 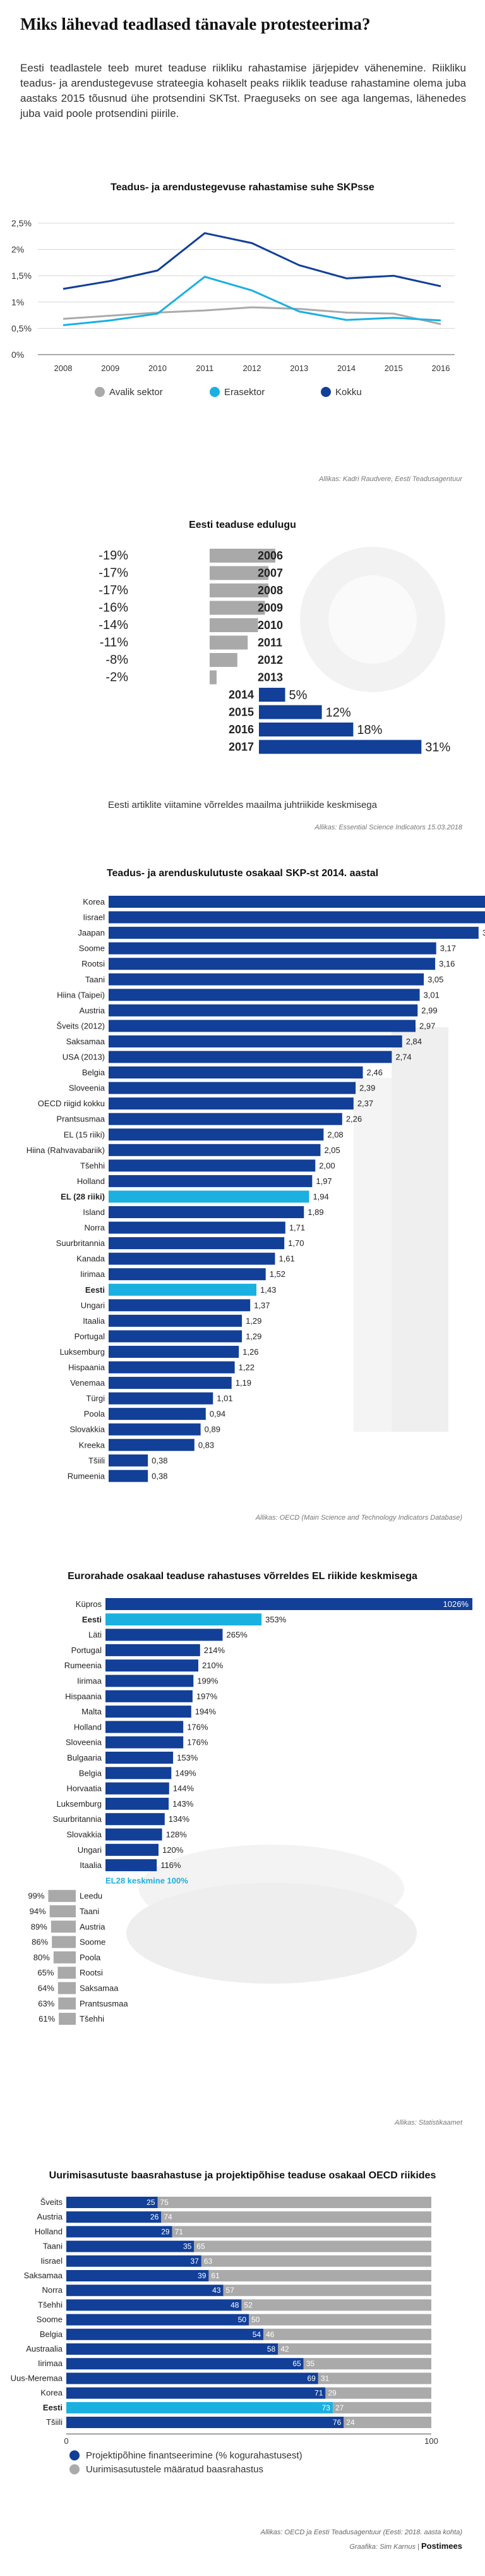 I want to click on value-label: 39, so click(x=202, y=2275).